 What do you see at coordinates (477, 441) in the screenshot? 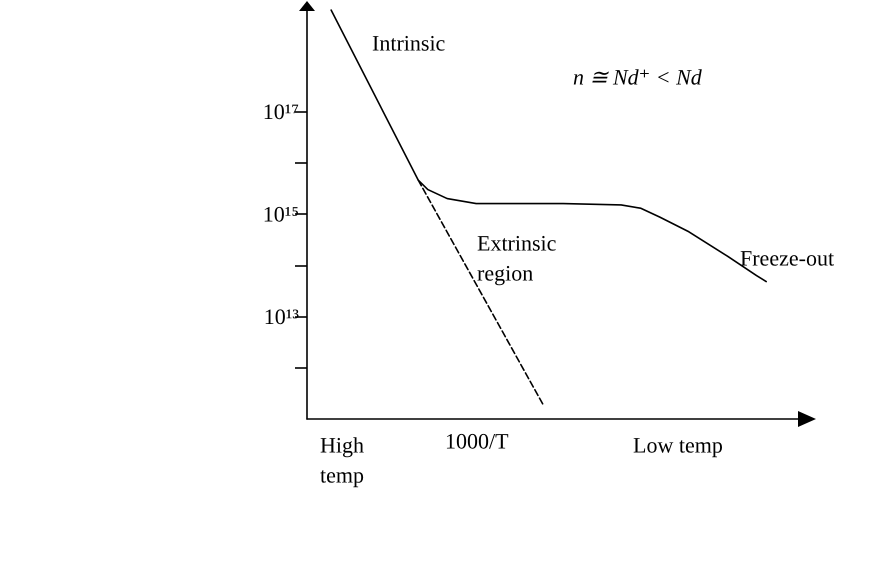
I see `x-axis-title: 1000/T` at bounding box center [477, 441].